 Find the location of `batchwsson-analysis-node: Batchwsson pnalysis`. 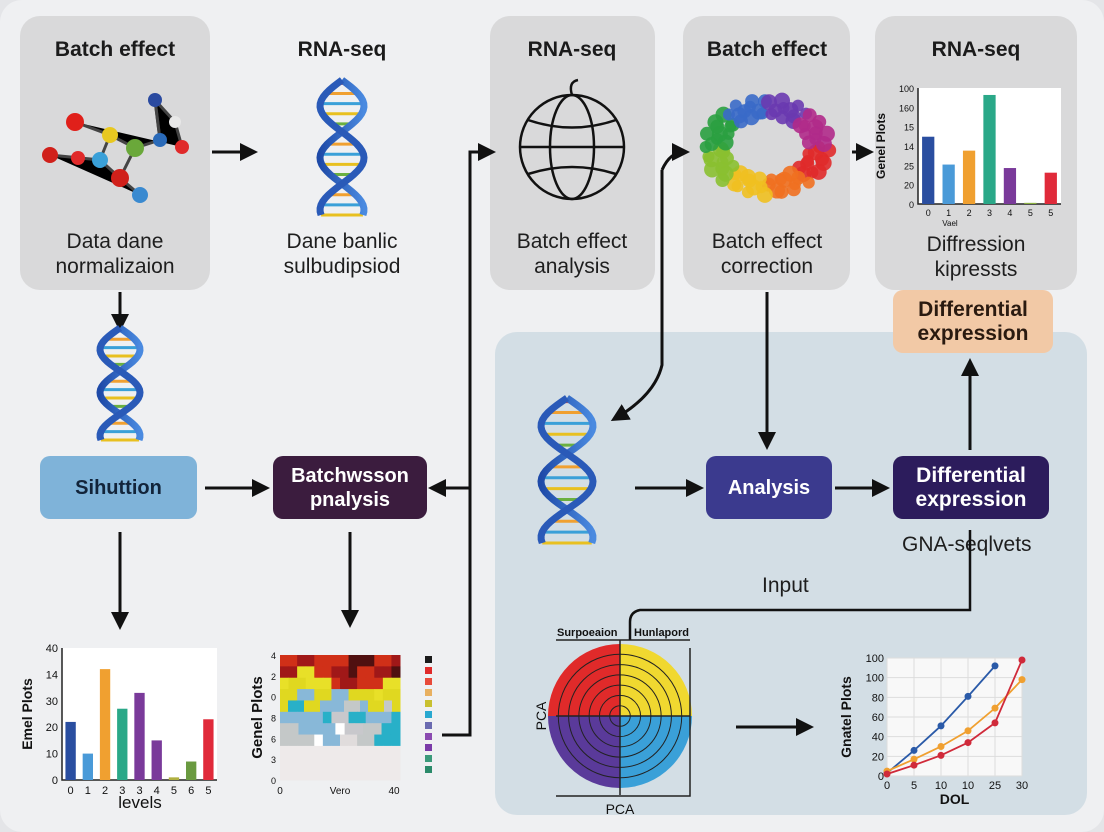

batchwsson-analysis-node: Batchwsson pnalysis is located at coordinates (350, 487).